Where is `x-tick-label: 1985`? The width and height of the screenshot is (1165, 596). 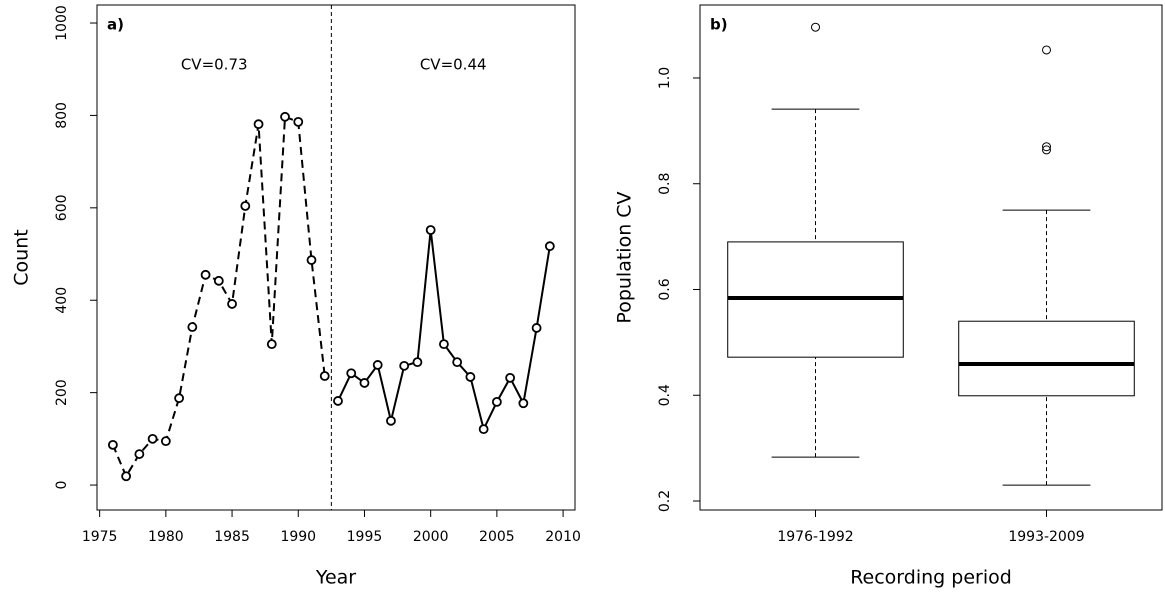
x-tick-label: 1985 is located at coordinates (232, 537).